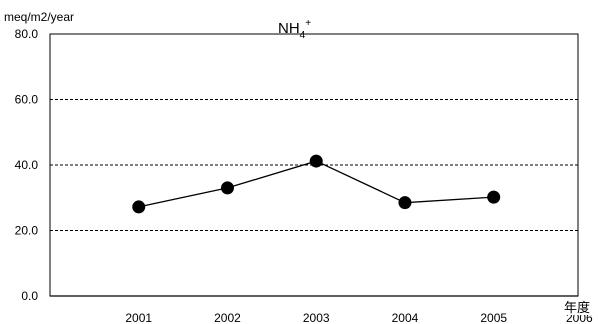 The height and width of the screenshot is (324, 598). Describe the element at coordinates (405, 317) in the screenshot. I see `x-tick-label: 2004` at that location.